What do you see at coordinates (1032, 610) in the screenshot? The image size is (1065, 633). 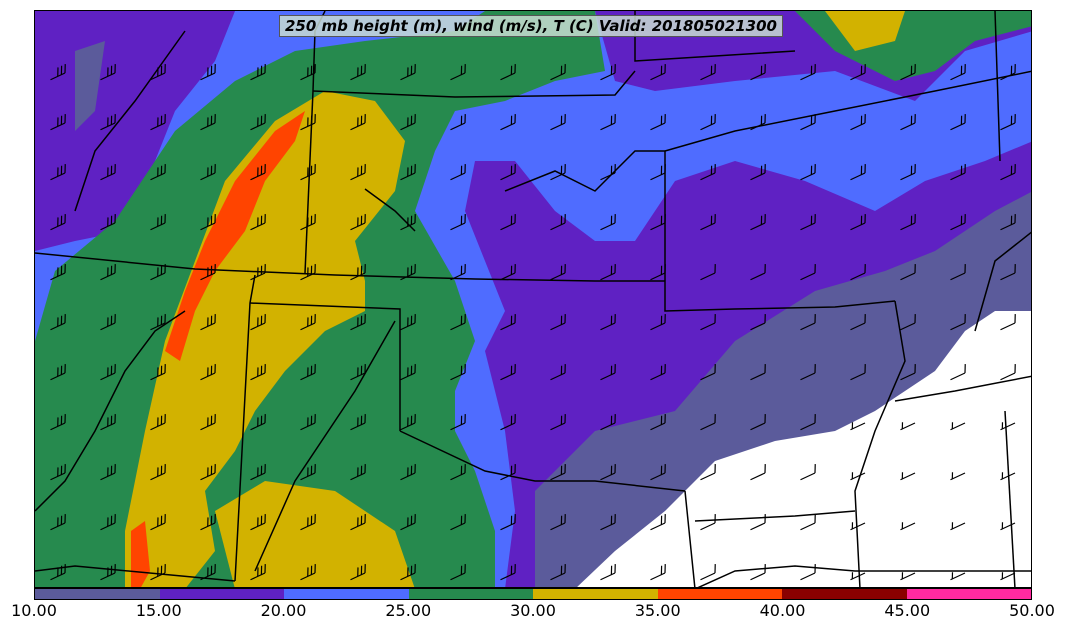 I see `colorbar-tick-label: 50.00` at bounding box center [1032, 610].